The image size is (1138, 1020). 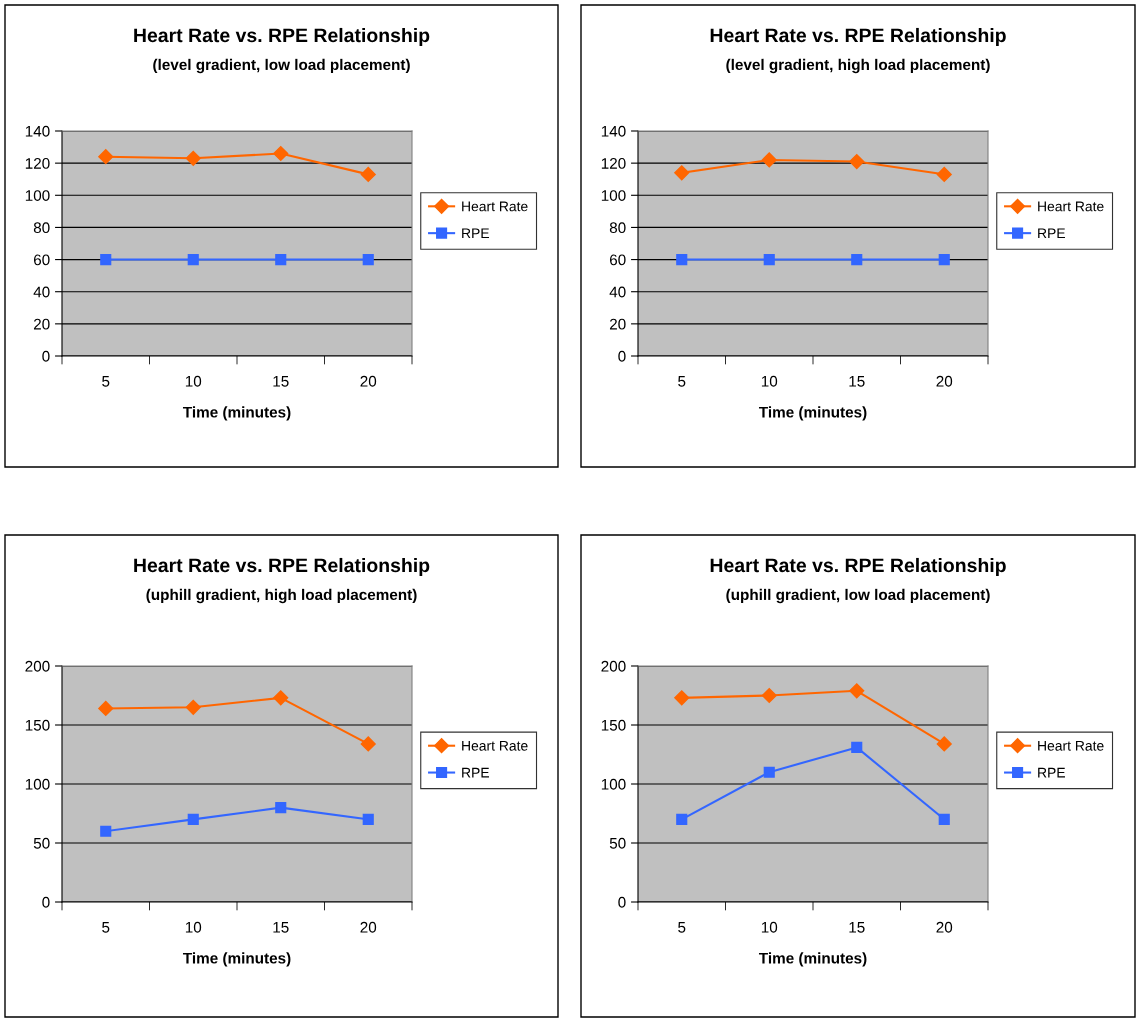 What do you see at coordinates (858, 66) in the screenshot?
I see `chart-subtitle: (level gradient, high load placement)` at bounding box center [858, 66].